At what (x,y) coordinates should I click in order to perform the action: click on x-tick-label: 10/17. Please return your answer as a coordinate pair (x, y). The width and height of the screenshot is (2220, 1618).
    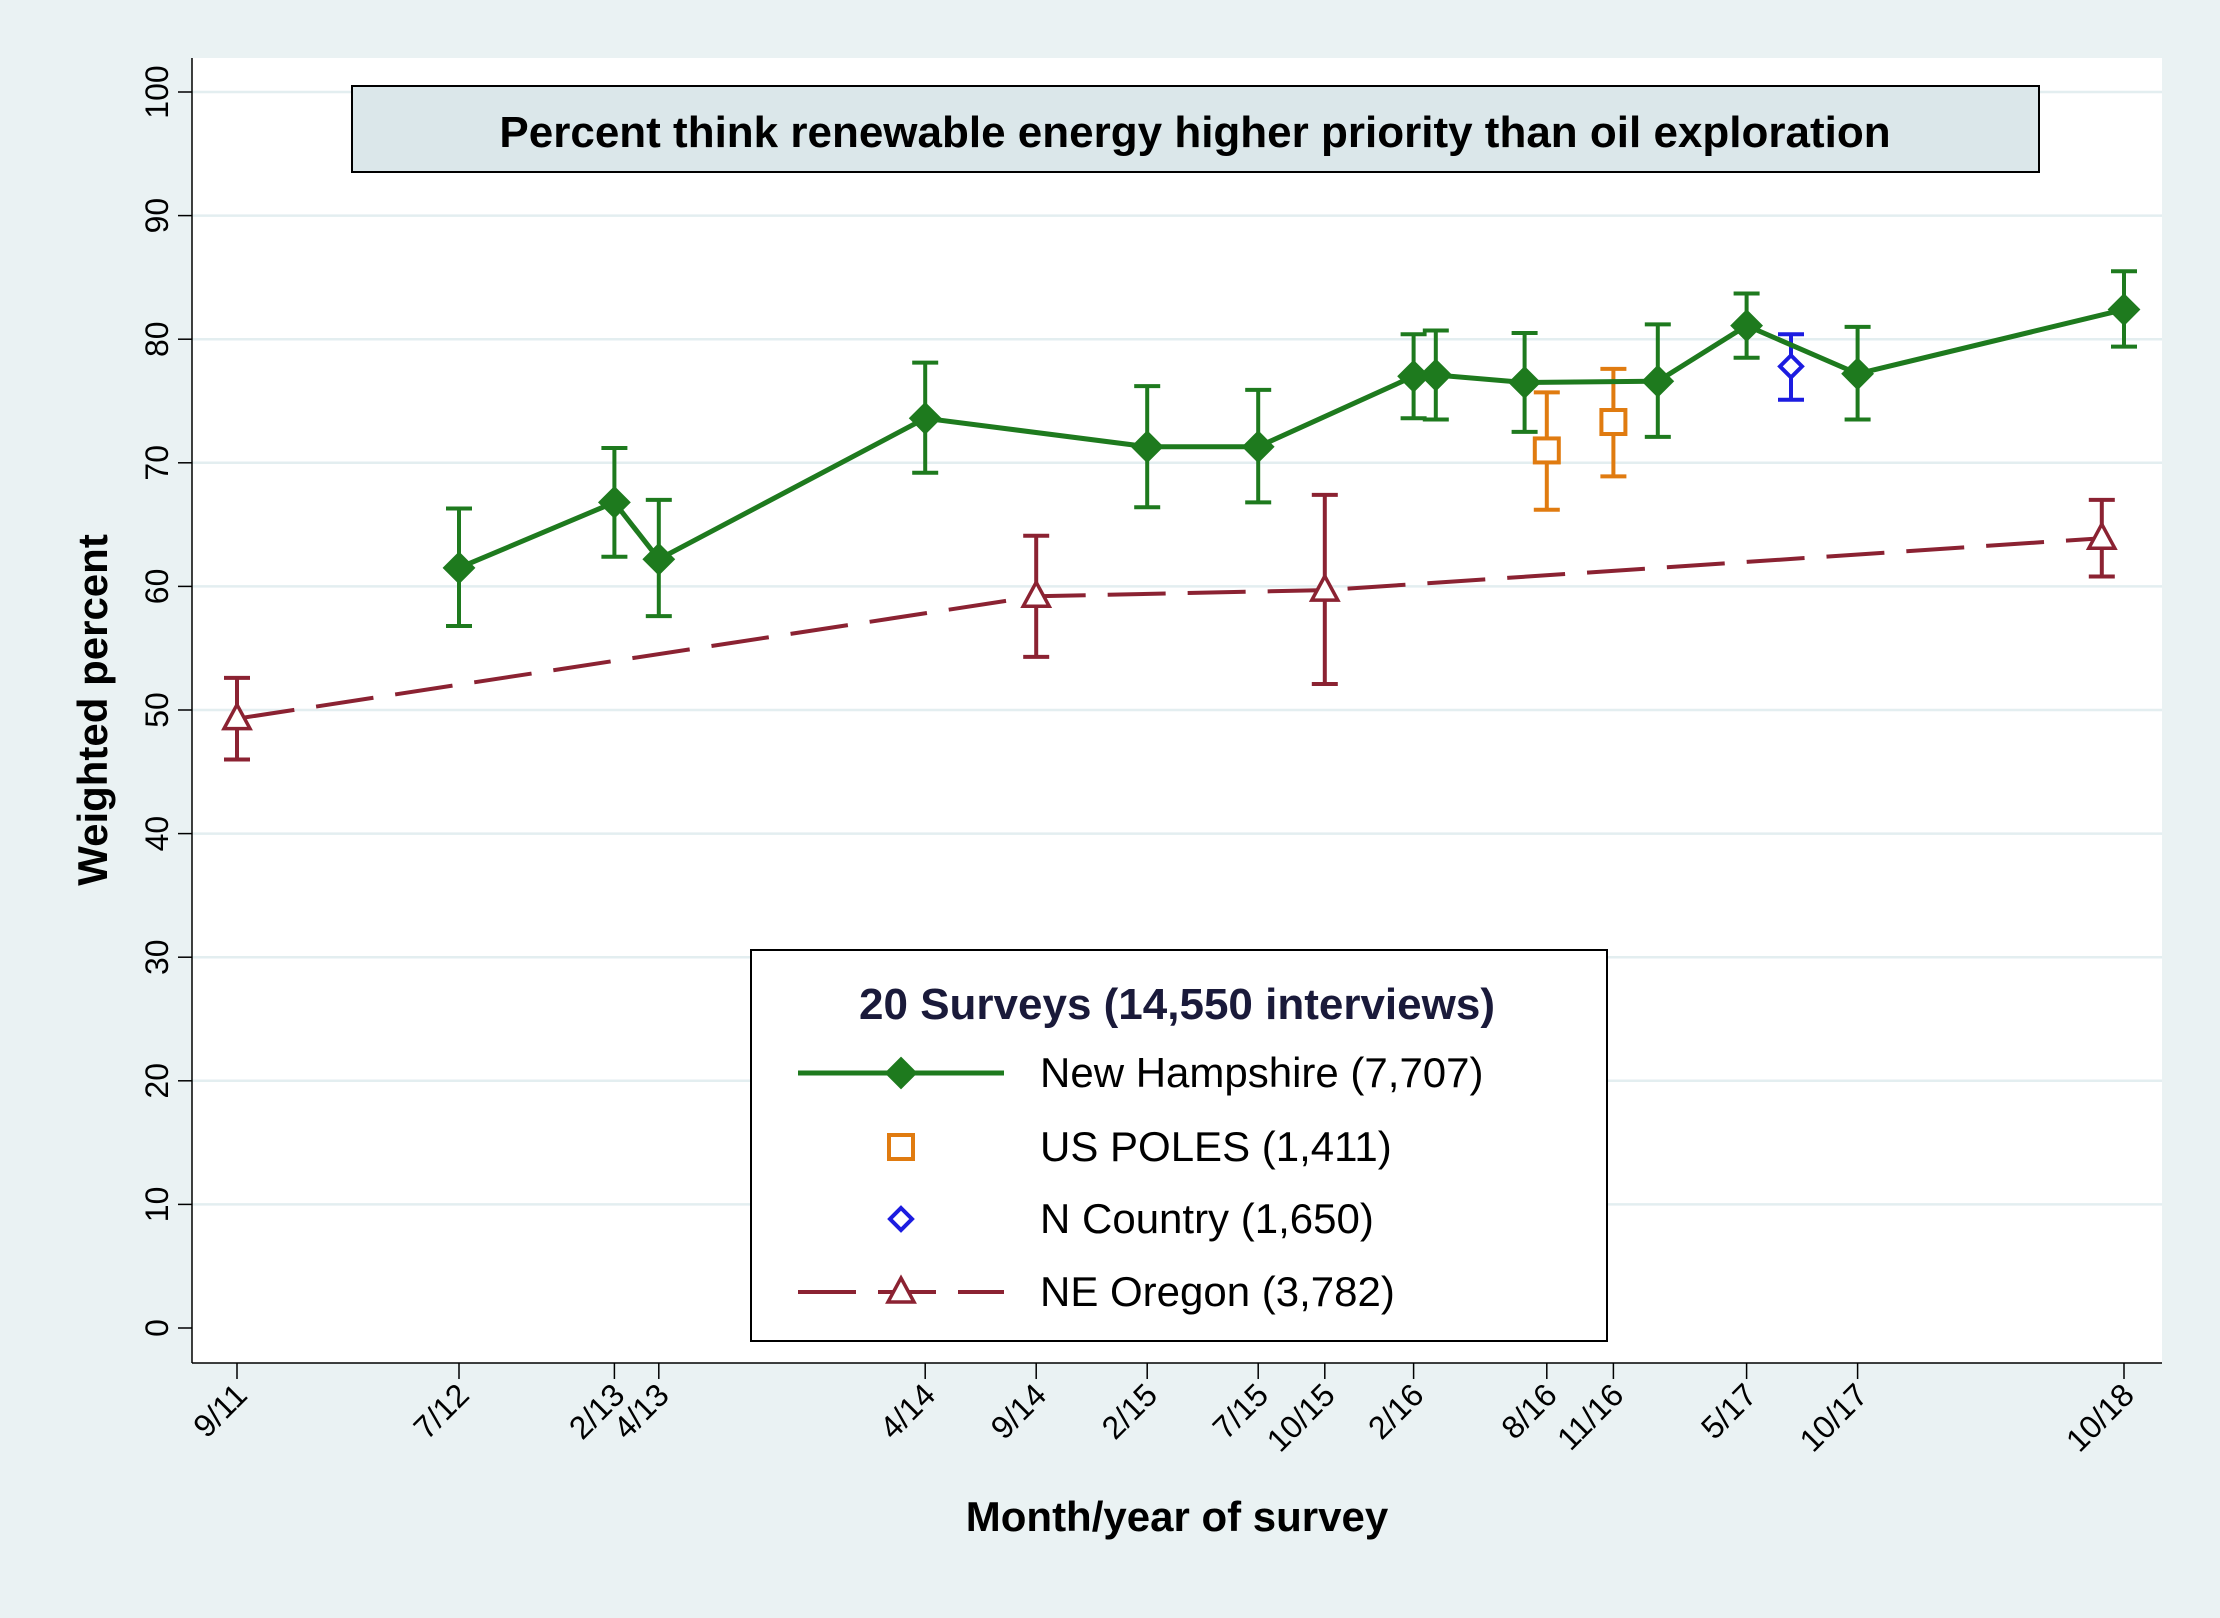
    Looking at the image, I should click on (1833, 1417).